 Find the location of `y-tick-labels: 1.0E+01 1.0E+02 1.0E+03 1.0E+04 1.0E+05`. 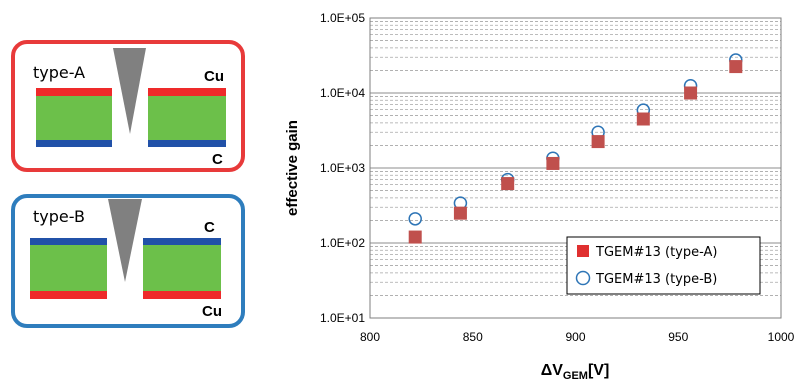

y-tick-labels: 1.0E+01 1.0E+02 1.0E+03 1.0E+04 1.0E+05 is located at coordinates (342, 168).